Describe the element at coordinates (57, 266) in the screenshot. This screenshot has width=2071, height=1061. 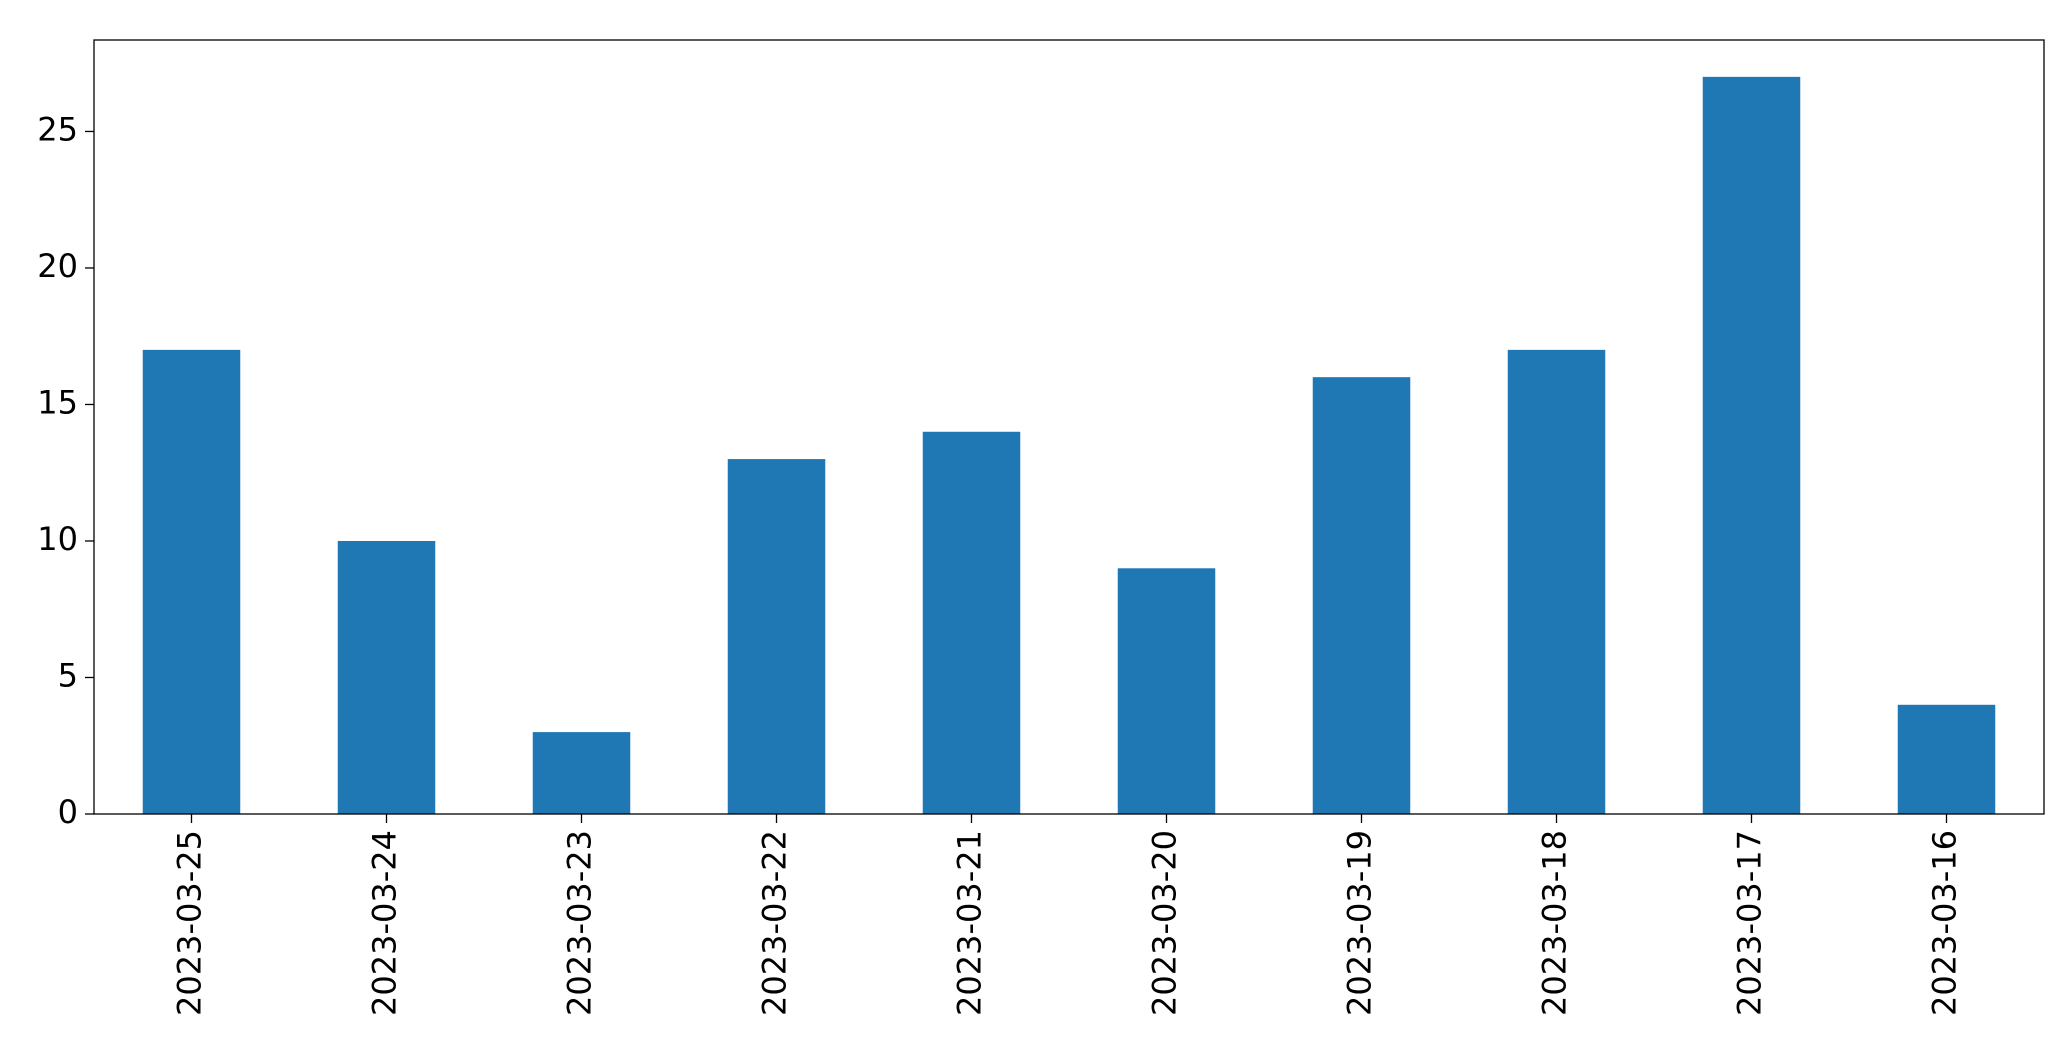
I see `y-tick-label: 20` at that location.